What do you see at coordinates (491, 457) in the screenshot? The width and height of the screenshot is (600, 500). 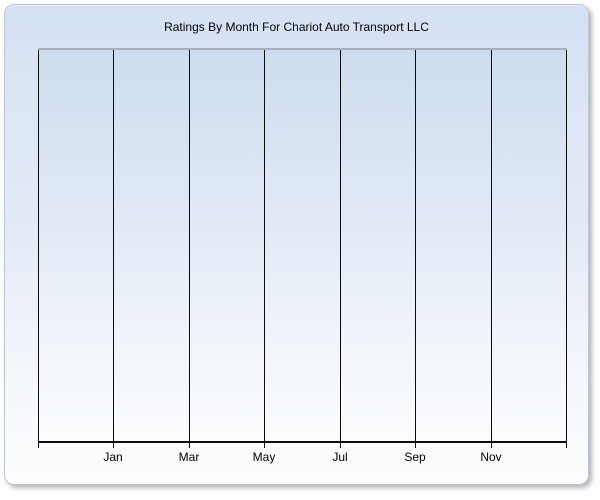 I see `x-axis-label: Nov` at bounding box center [491, 457].